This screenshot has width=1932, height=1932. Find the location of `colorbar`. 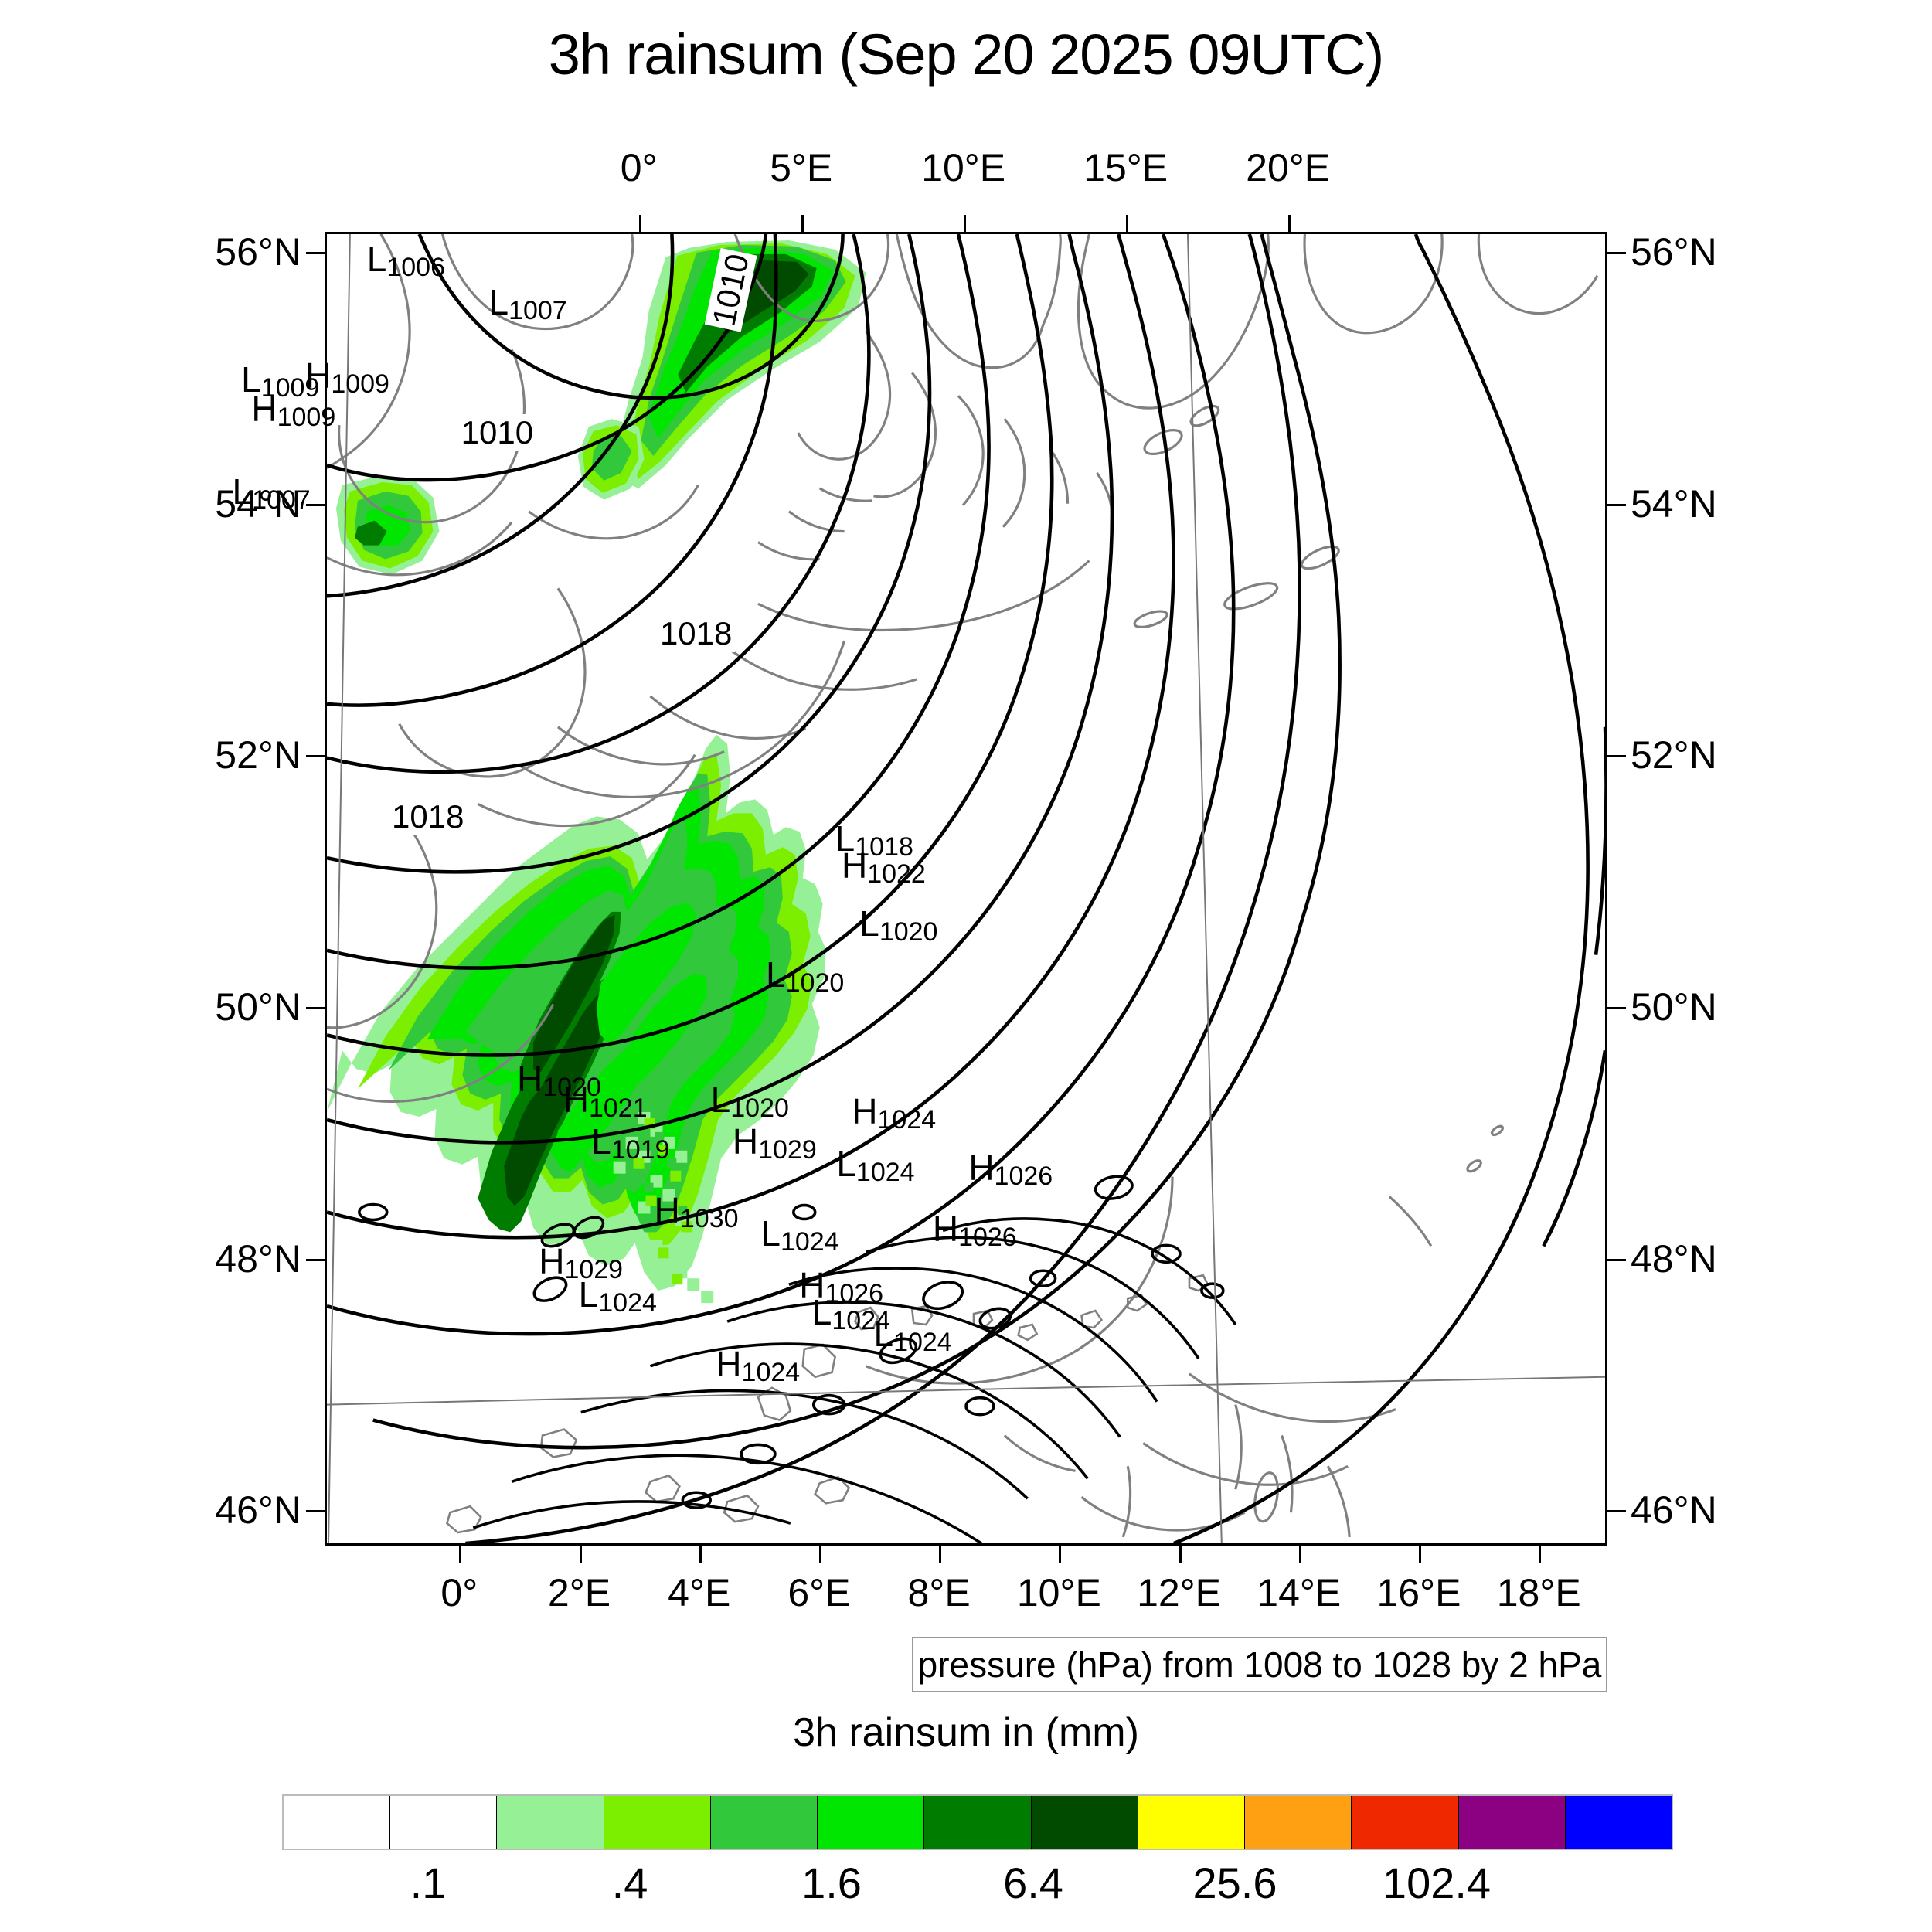

colorbar is located at coordinates (978, 1822).